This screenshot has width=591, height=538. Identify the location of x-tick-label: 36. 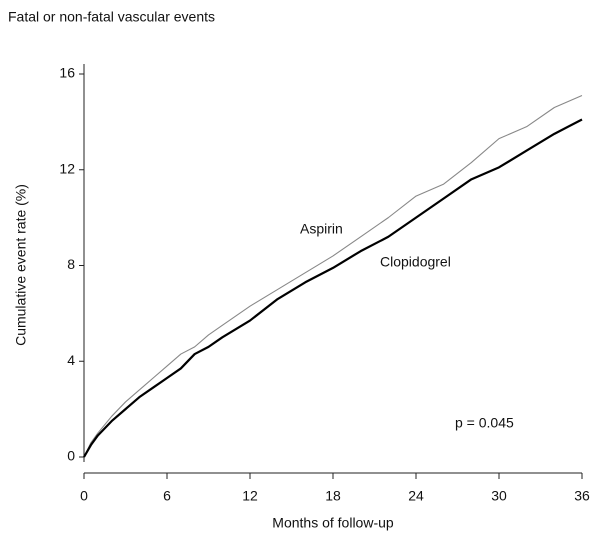
(582, 496).